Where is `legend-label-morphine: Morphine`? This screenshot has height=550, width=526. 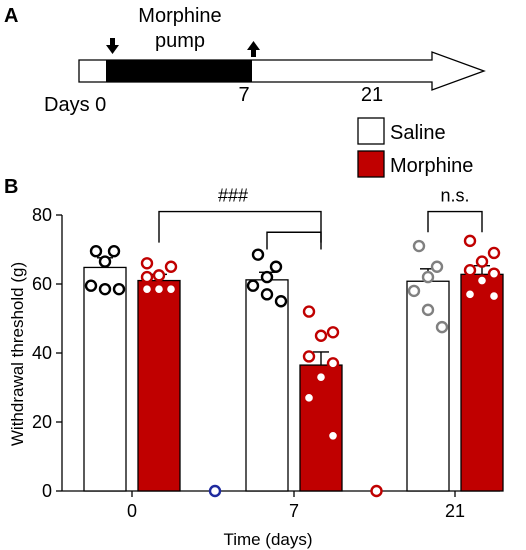 legend-label-morphine: Morphine is located at coordinates (431, 166).